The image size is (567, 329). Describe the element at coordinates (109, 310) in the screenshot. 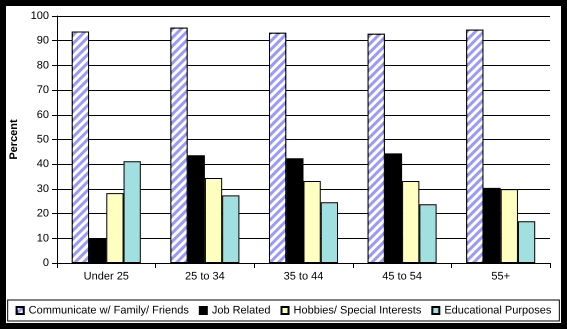

I see `legend-label: Communicate w/ Family/ Friends` at that location.